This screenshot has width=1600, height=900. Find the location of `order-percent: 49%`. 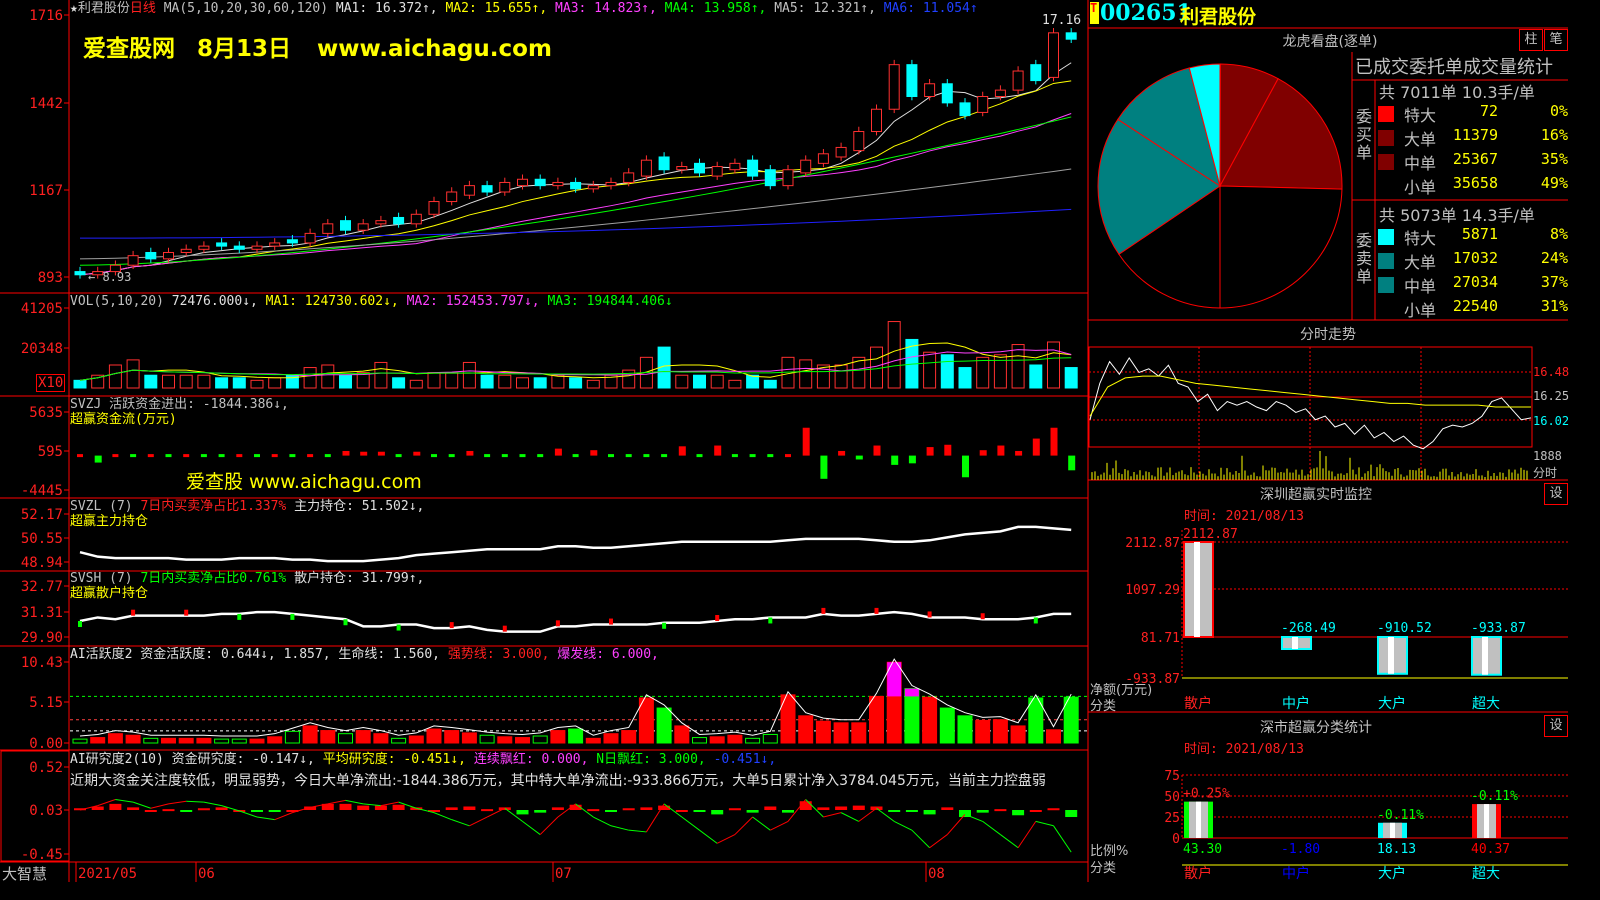

order-percent: 49% is located at coordinates (1554, 183).